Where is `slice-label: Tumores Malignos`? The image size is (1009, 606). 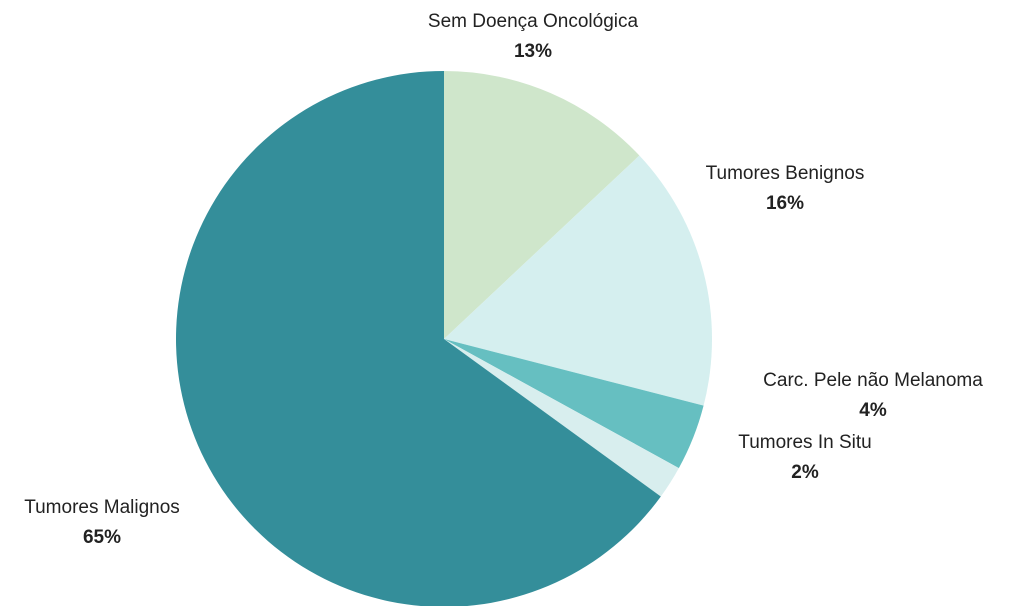 slice-label: Tumores Malignos is located at coordinates (102, 507).